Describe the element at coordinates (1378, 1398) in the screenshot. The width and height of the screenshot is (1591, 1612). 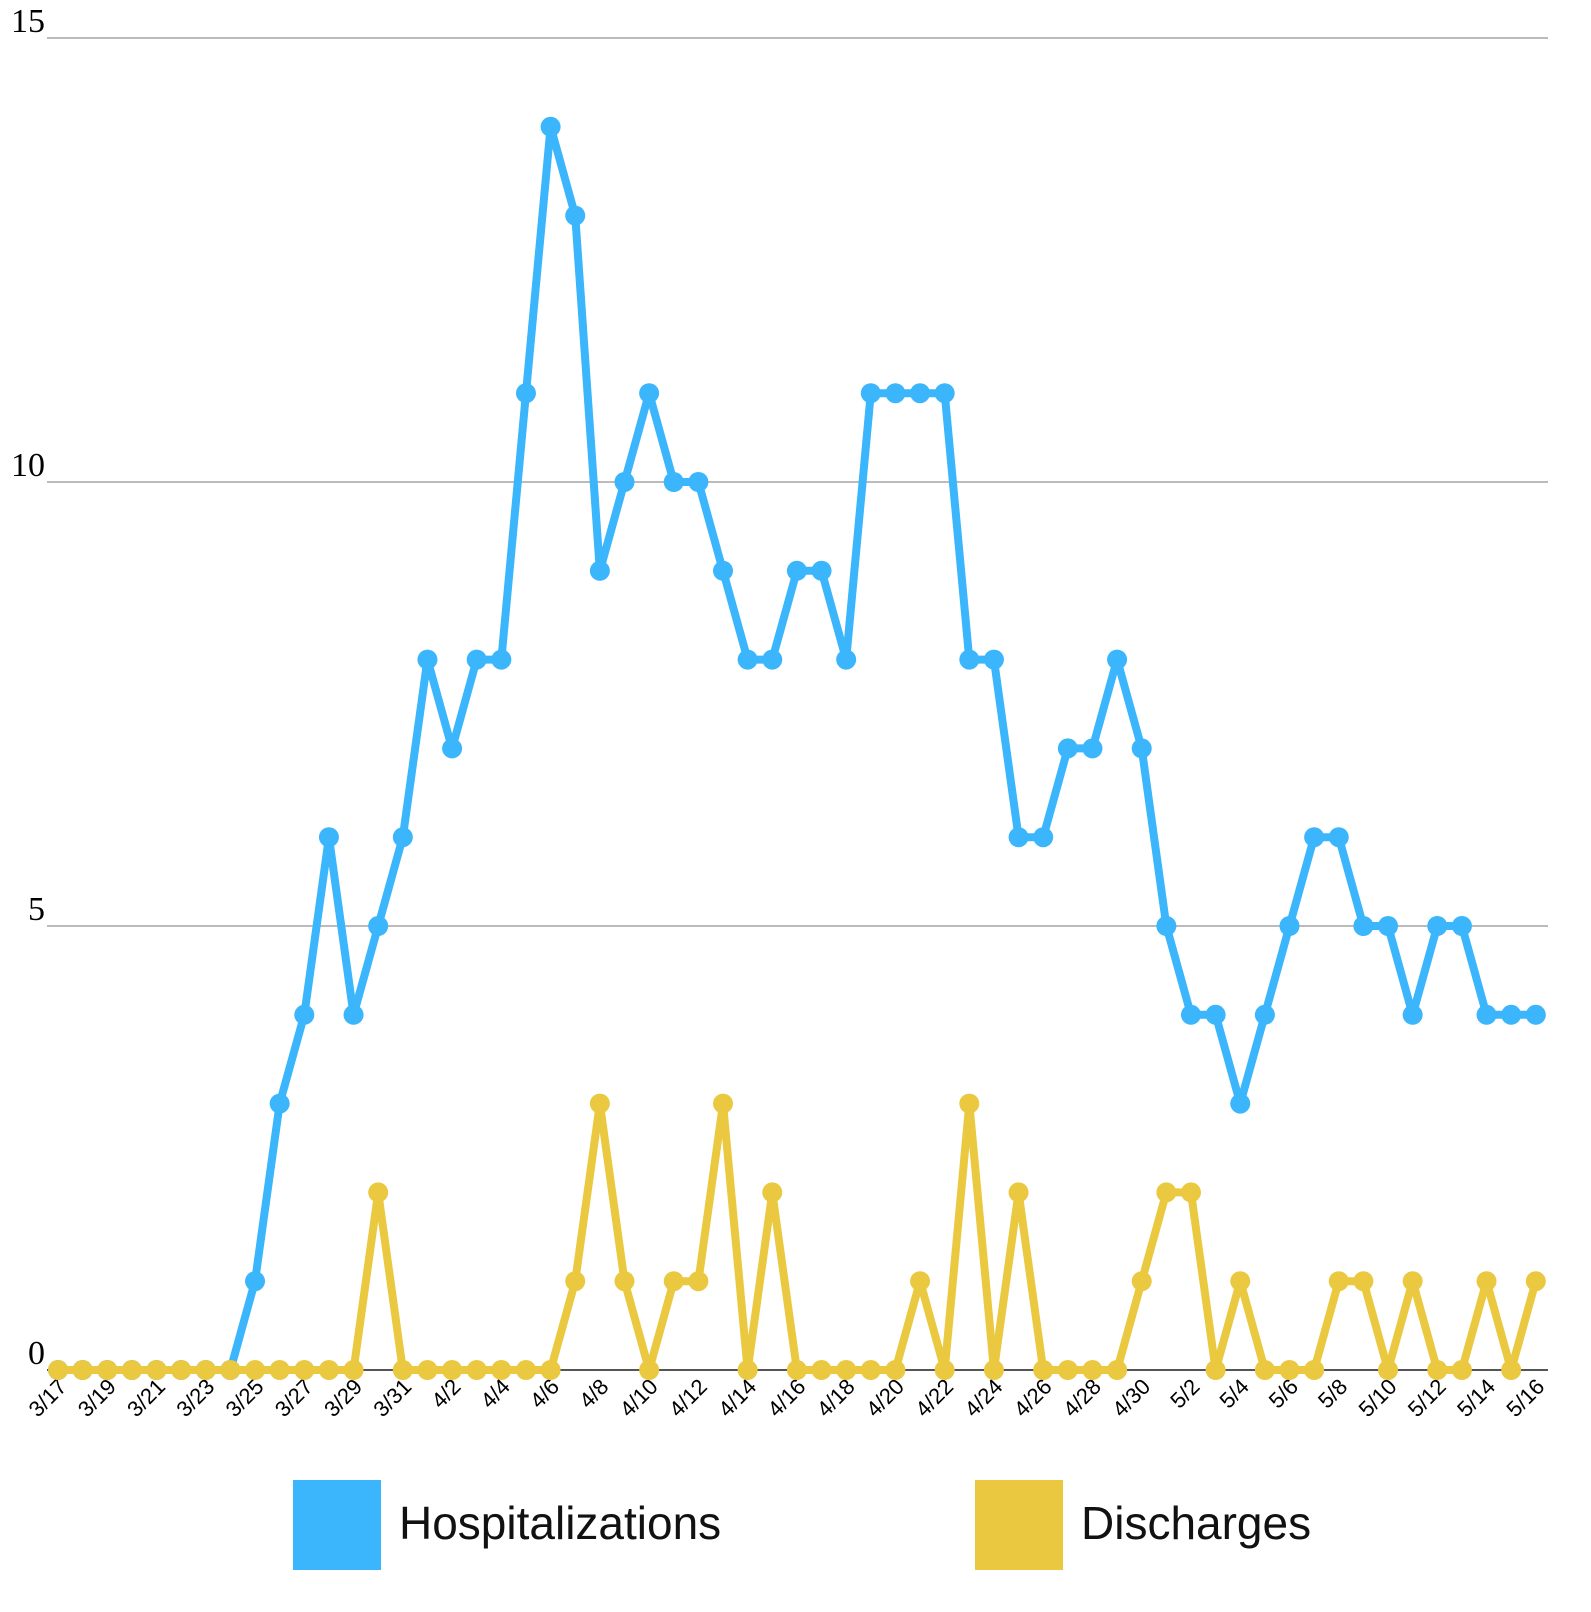
I see `x-tick-label: 5/10` at that location.